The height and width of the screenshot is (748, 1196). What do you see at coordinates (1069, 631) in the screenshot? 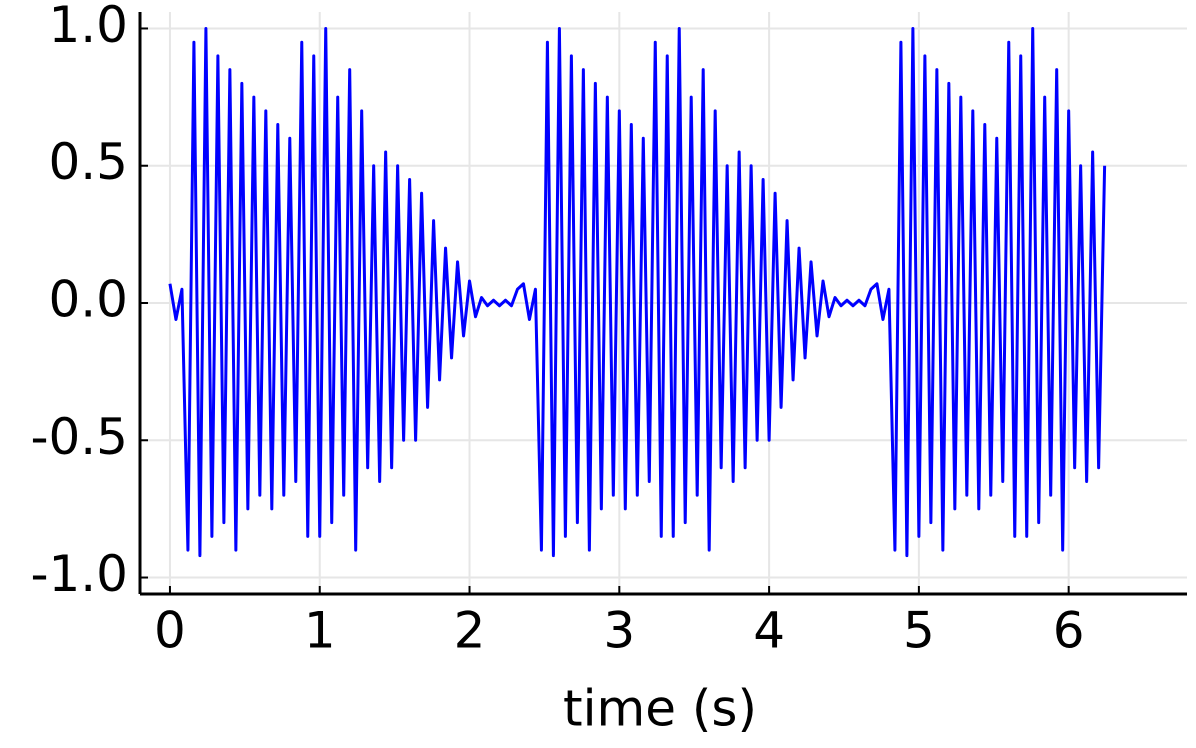
I see `x-tick-label: 6` at bounding box center [1069, 631].